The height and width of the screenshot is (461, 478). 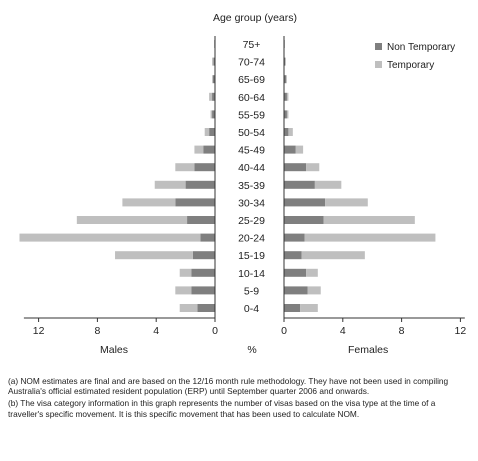 What do you see at coordinates (378, 64) in the screenshot?
I see `legend-swatch-temporary` at bounding box center [378, 64].